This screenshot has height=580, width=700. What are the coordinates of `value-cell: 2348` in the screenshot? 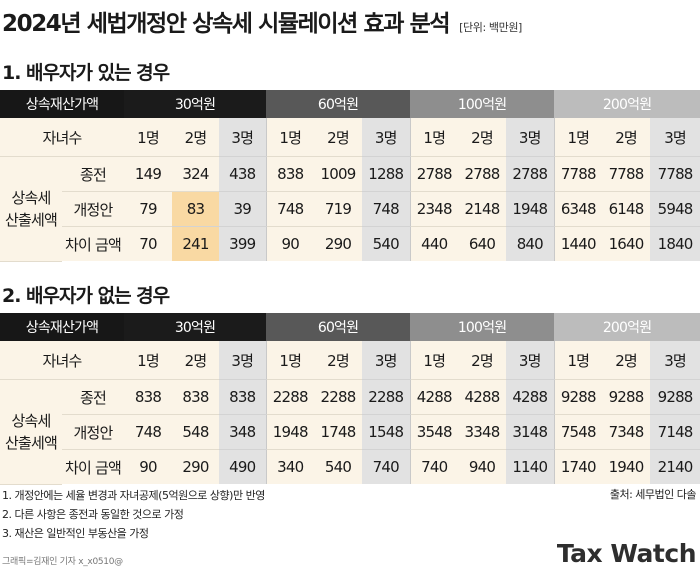 It's located at (434, 209).